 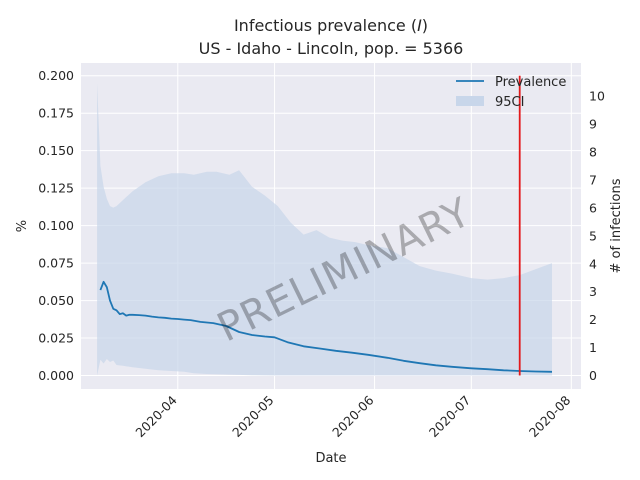 I want to click on y2-tick-label: 1, so click(x=593, y=347).